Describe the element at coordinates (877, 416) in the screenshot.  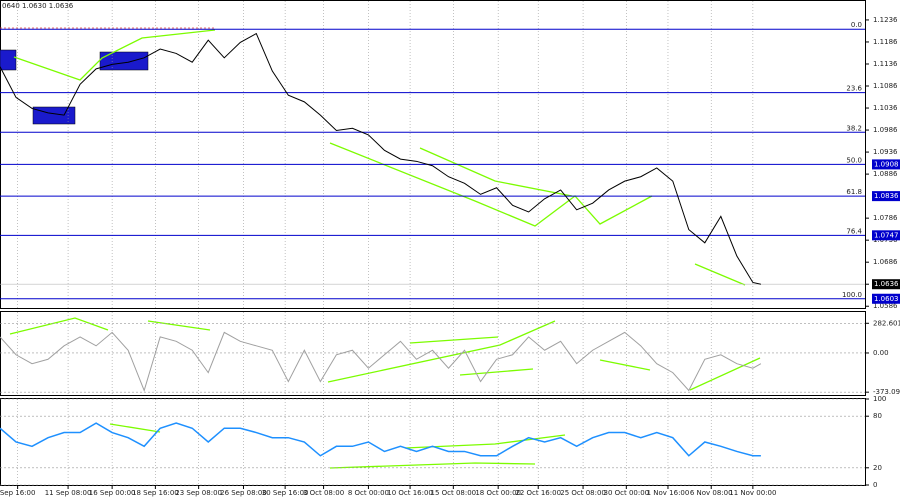
I see `y-tick-label: 80` at that location.